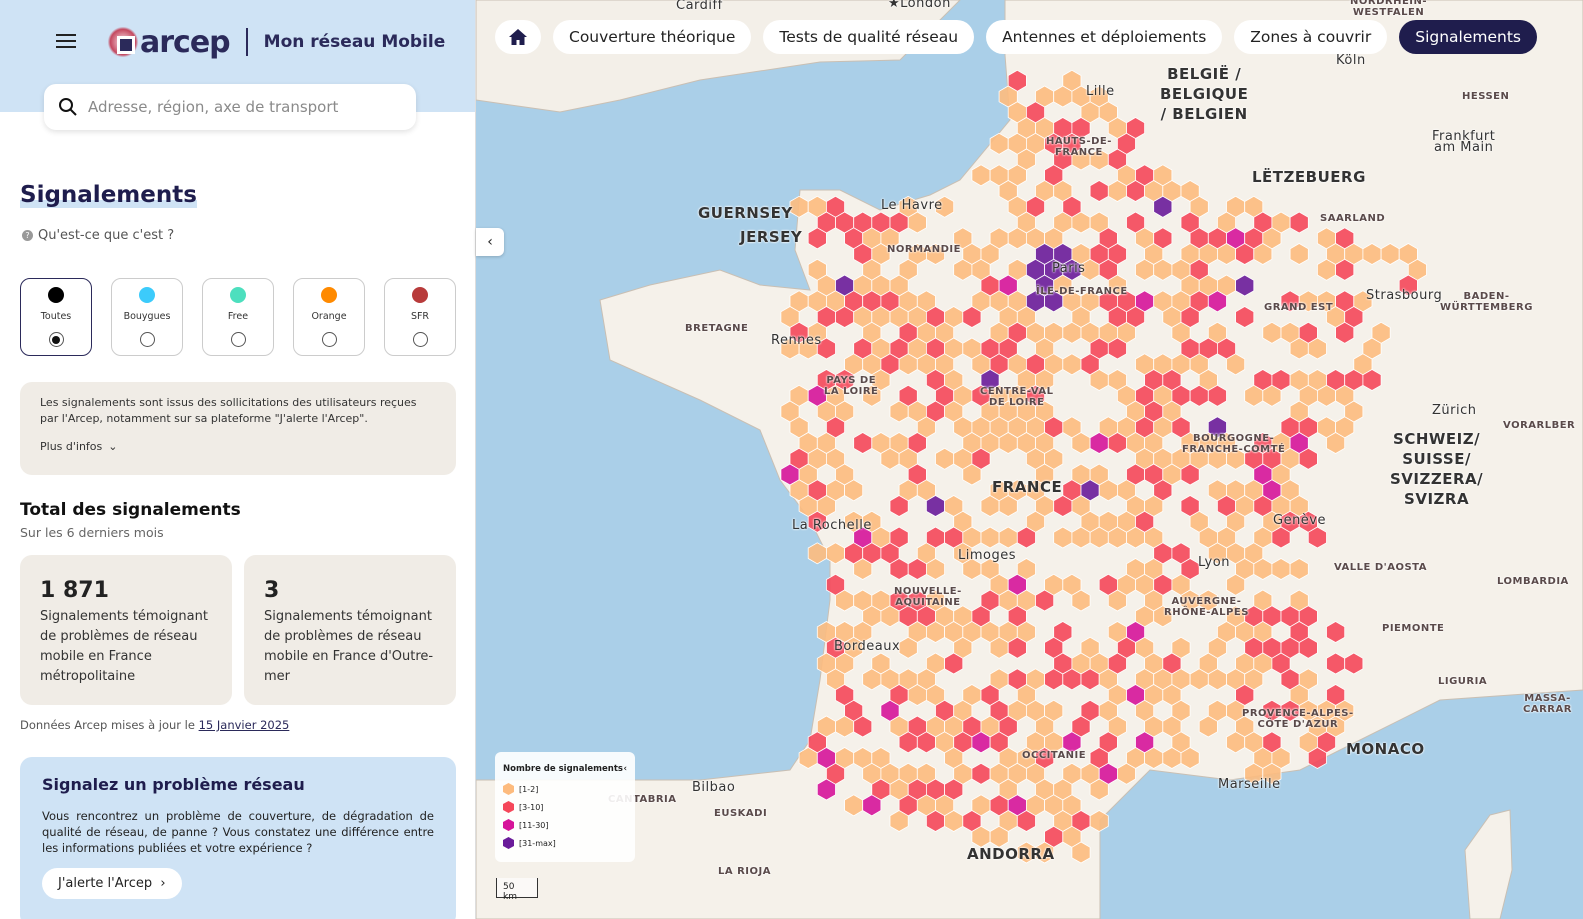 The image size is (1583, 919). I want to click on tab-zones: Zones à couvrir, so click(1311, 37).